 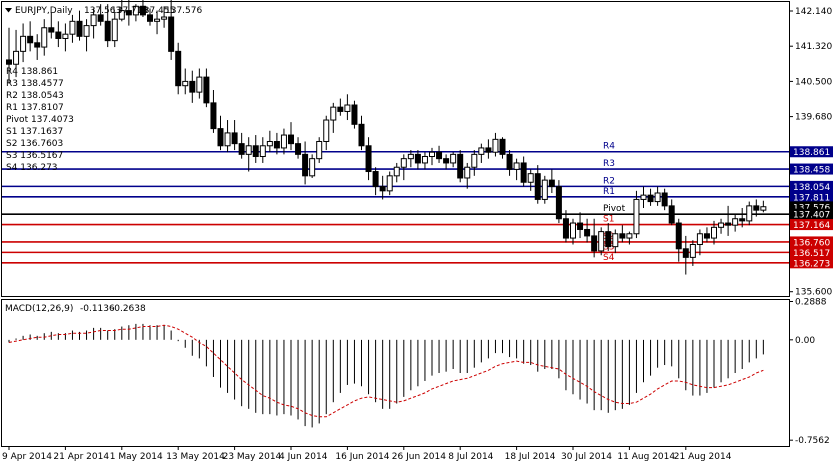 I want to click on time-tick-label: 8 Jul 2014, so click(x=470, y=457).